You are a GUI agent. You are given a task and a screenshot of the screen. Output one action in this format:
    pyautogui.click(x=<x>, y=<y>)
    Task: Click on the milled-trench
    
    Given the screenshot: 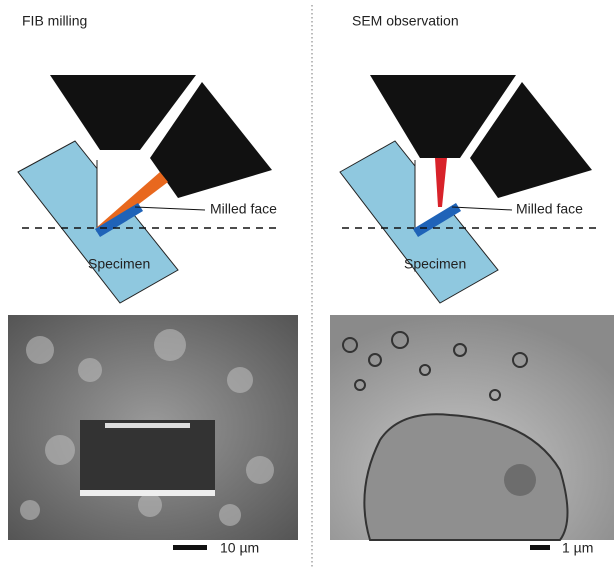 What is the action you would take?
    pyautogui.click(x=147, y=457)
    